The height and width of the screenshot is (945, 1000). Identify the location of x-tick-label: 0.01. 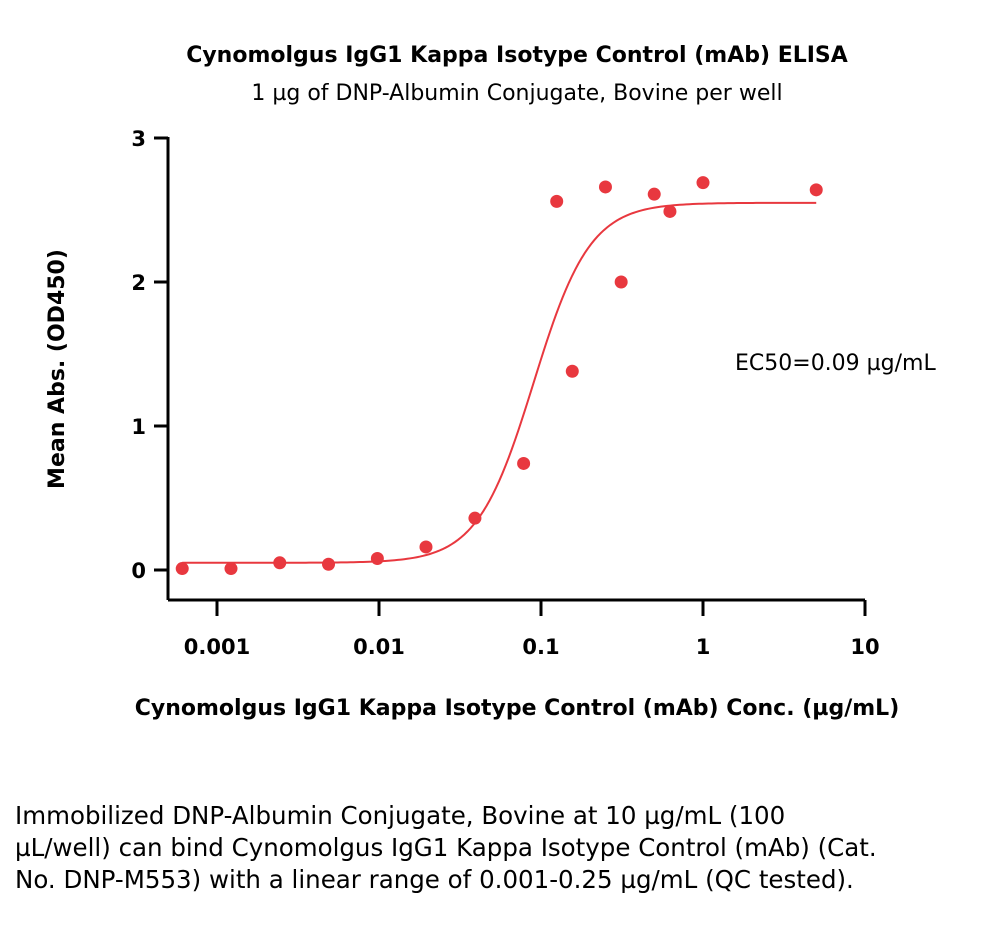
(379, 647).